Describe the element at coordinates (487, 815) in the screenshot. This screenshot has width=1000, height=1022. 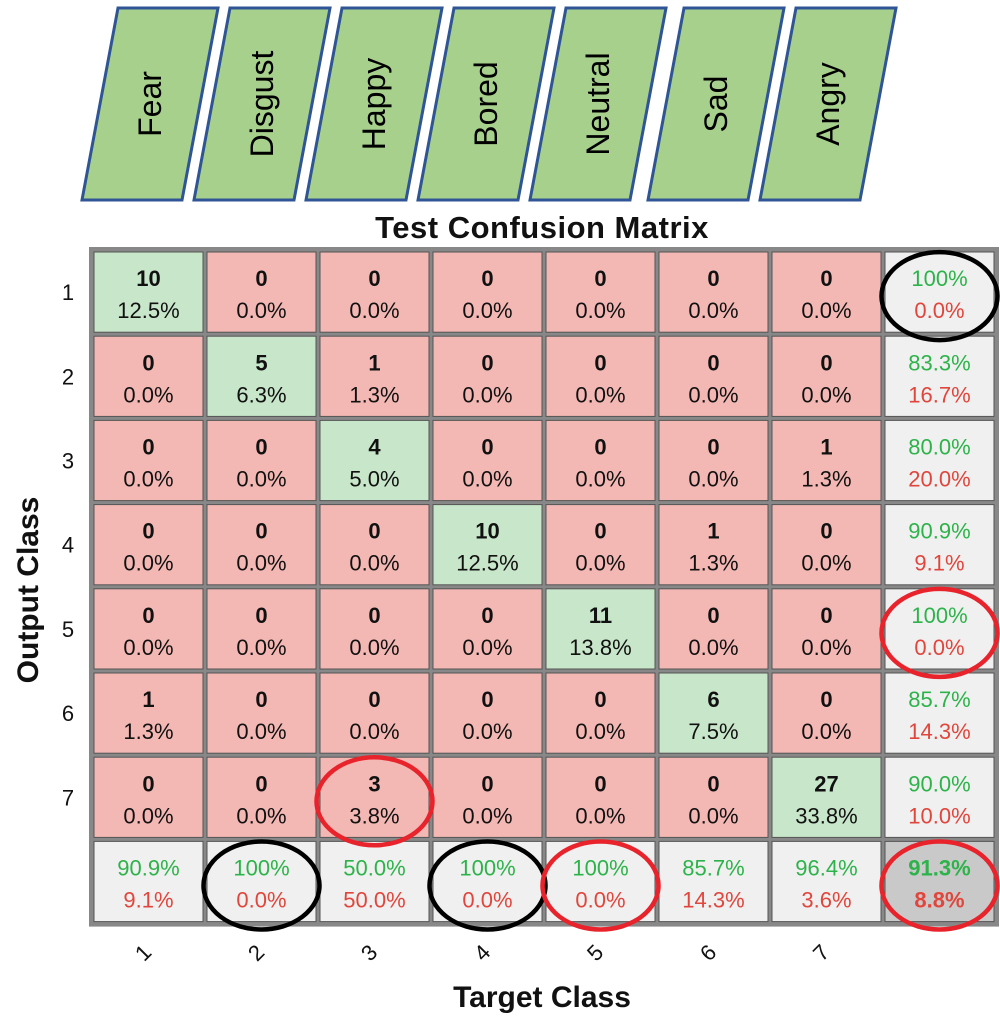
I see `cell-7-4-bottom: 0.0%` at that location.